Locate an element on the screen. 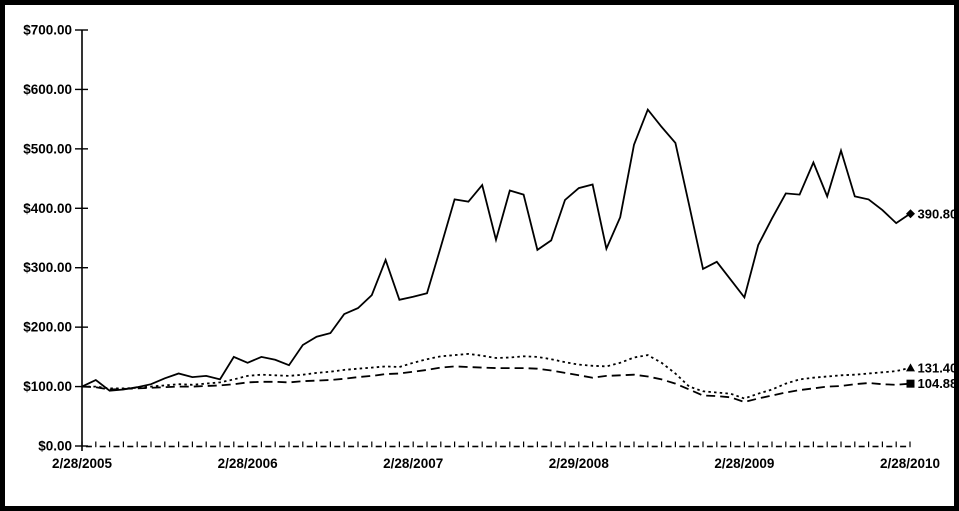  y-axis-label: $200.00 is located at coordinates (47, 327).